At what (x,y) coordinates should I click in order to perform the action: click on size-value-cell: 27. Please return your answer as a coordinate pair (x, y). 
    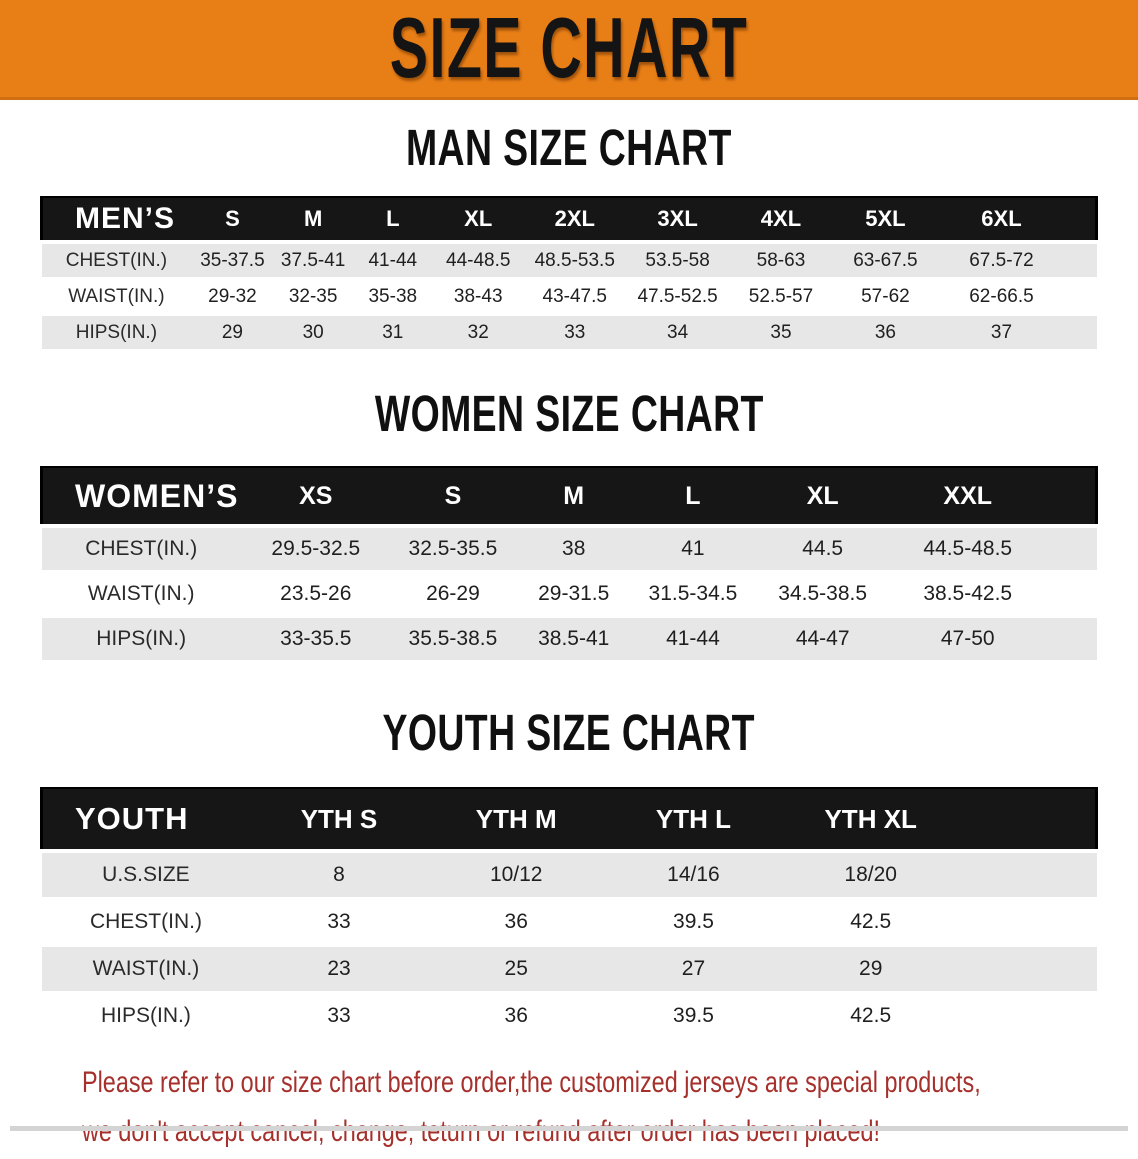
    Looking at the image, I should click on (693, 969).